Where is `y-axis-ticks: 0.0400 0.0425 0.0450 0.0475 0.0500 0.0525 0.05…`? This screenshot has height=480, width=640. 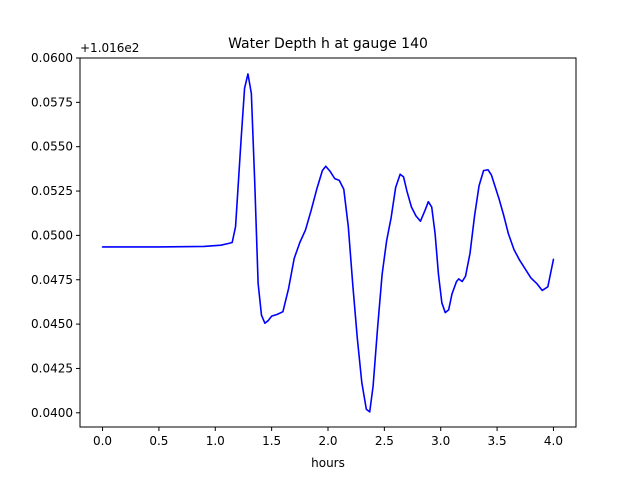
y-axis-ticks: 0.0400 0.0425 0.0450 0.0475 0.0500 0.0525 0.05… is located at coordinates (55, 235).